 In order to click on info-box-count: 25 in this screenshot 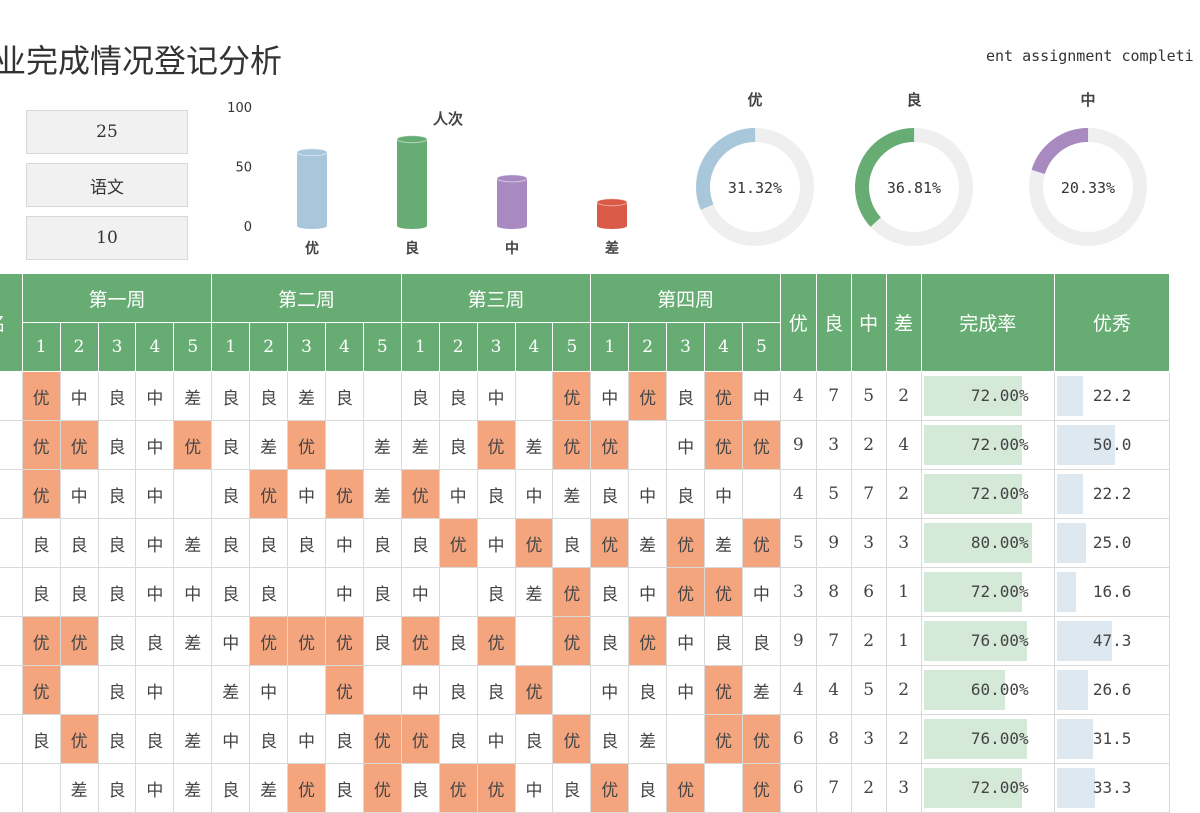, I will do `click(107, 132)`.